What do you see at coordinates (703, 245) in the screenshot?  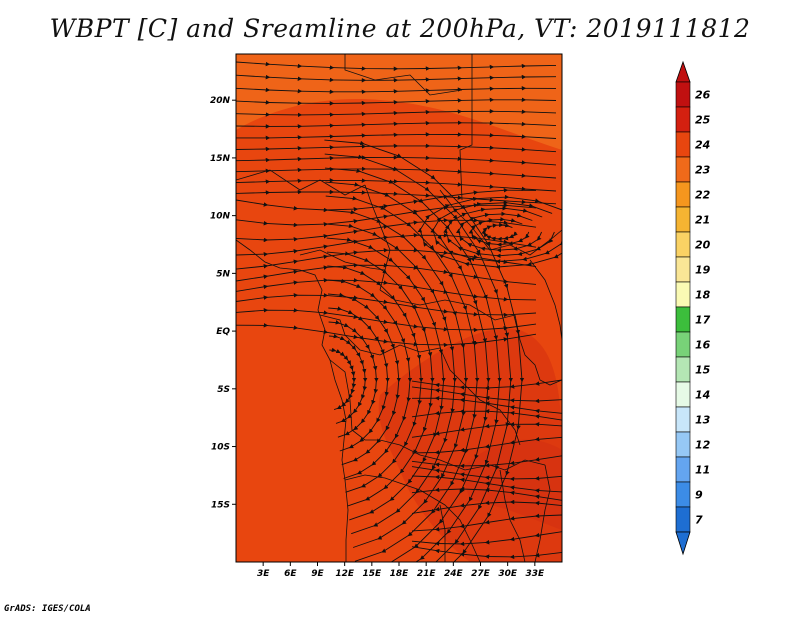 I see `colorbar-label: 20` at bounding box center [703, 245].